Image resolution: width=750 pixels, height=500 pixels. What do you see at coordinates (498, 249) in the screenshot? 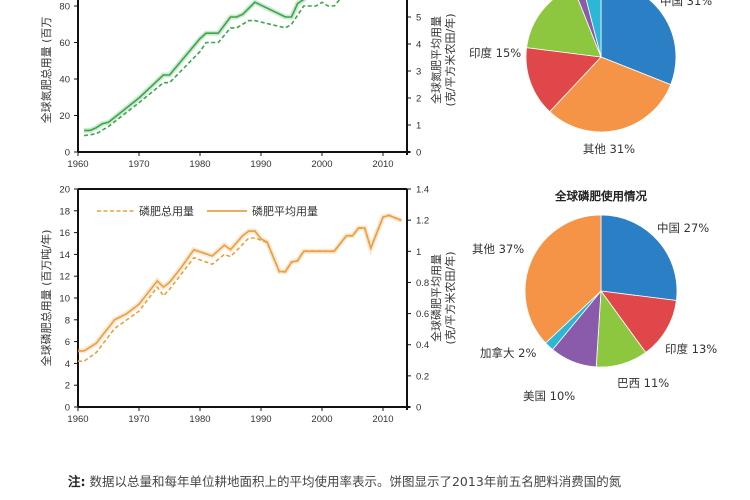
I see `pie-slice-label: 其他 37%` at bounding box center [498, 249].